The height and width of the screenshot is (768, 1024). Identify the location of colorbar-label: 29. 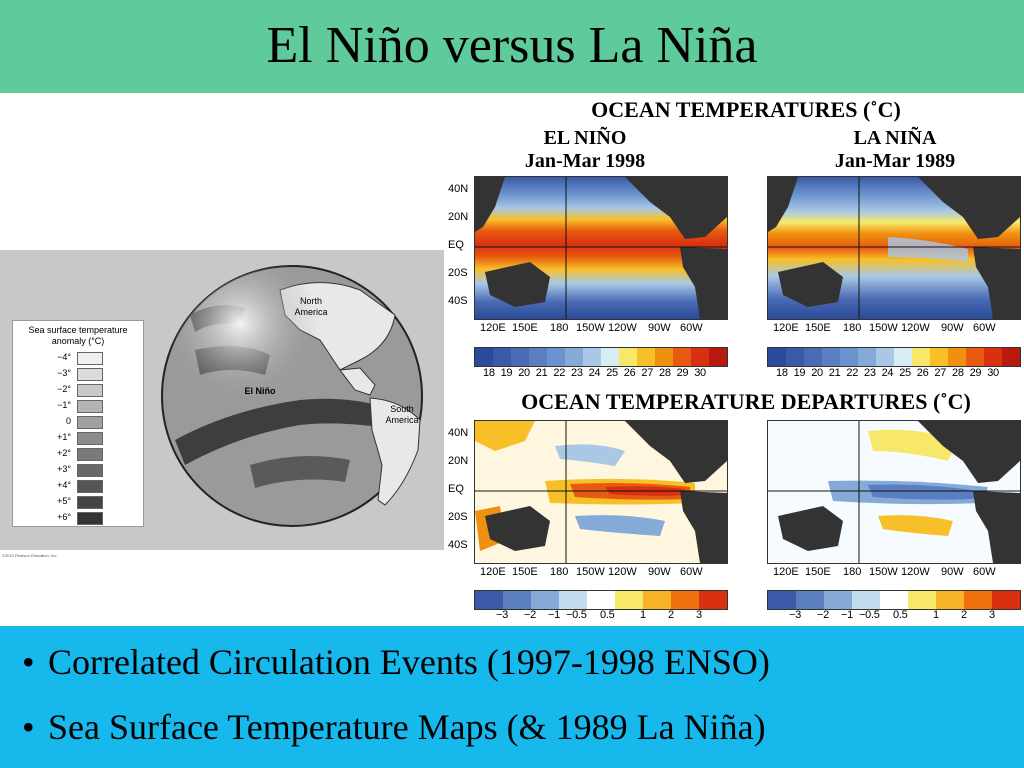
(682, 373).